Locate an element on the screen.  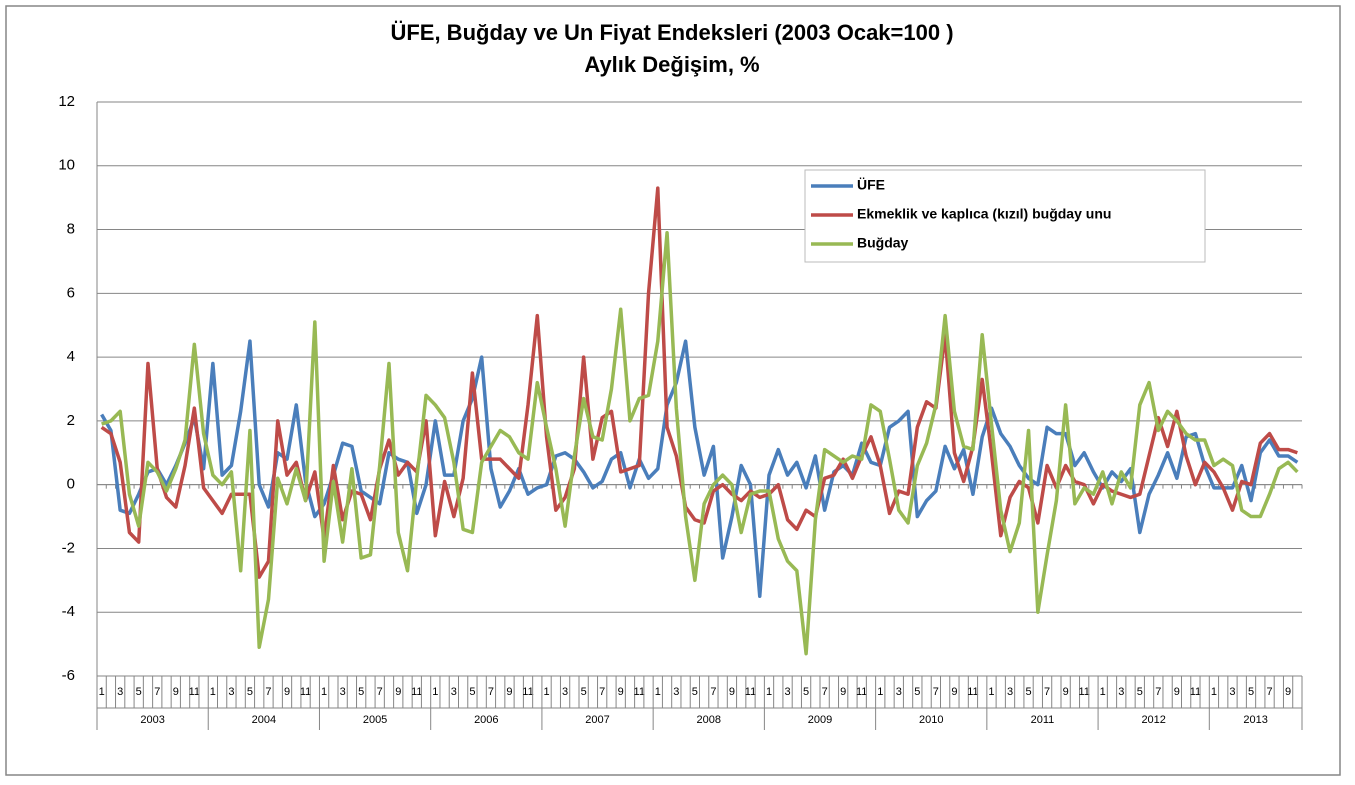
y-tick-label: 6 is located at coordinates (71, 292).